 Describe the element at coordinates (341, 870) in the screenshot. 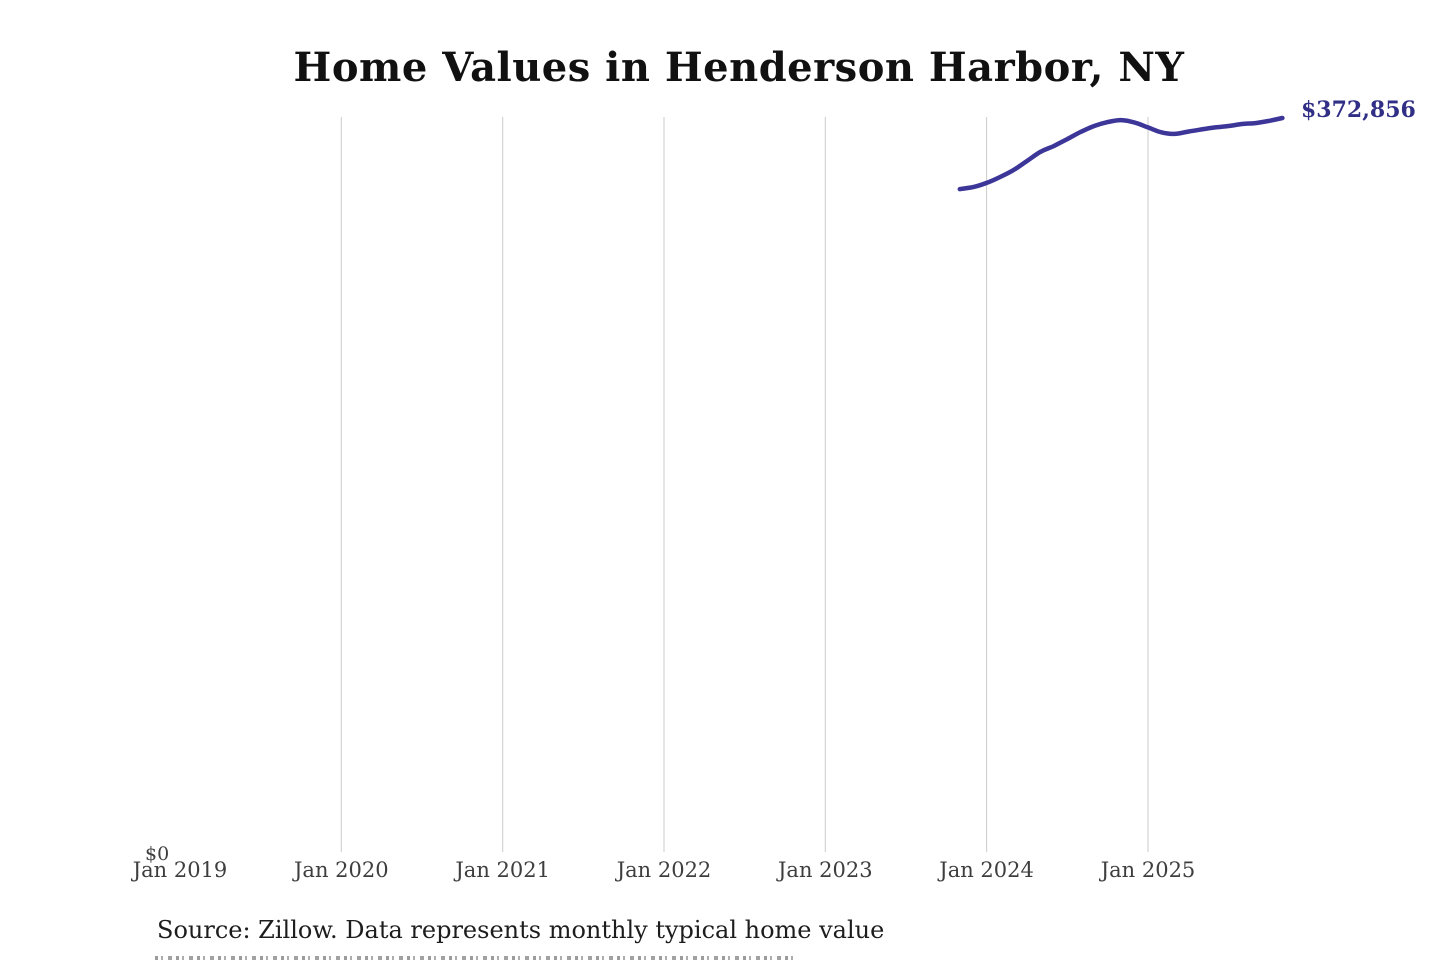

I see `x-tick-label: Jan 2020` at that location.